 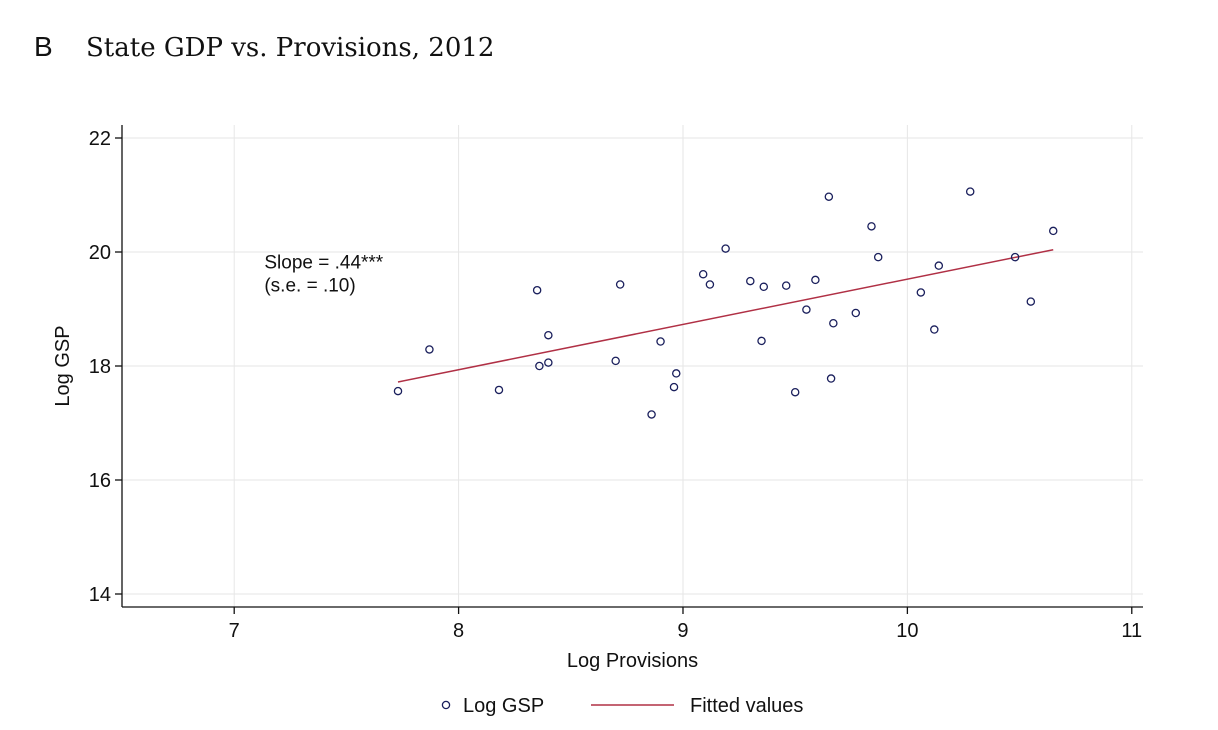 What do you see at coordinates (323, 262) in the screenshot?
I see `slope-annotation: Slope = .44***` at bounding box center [323, 262].